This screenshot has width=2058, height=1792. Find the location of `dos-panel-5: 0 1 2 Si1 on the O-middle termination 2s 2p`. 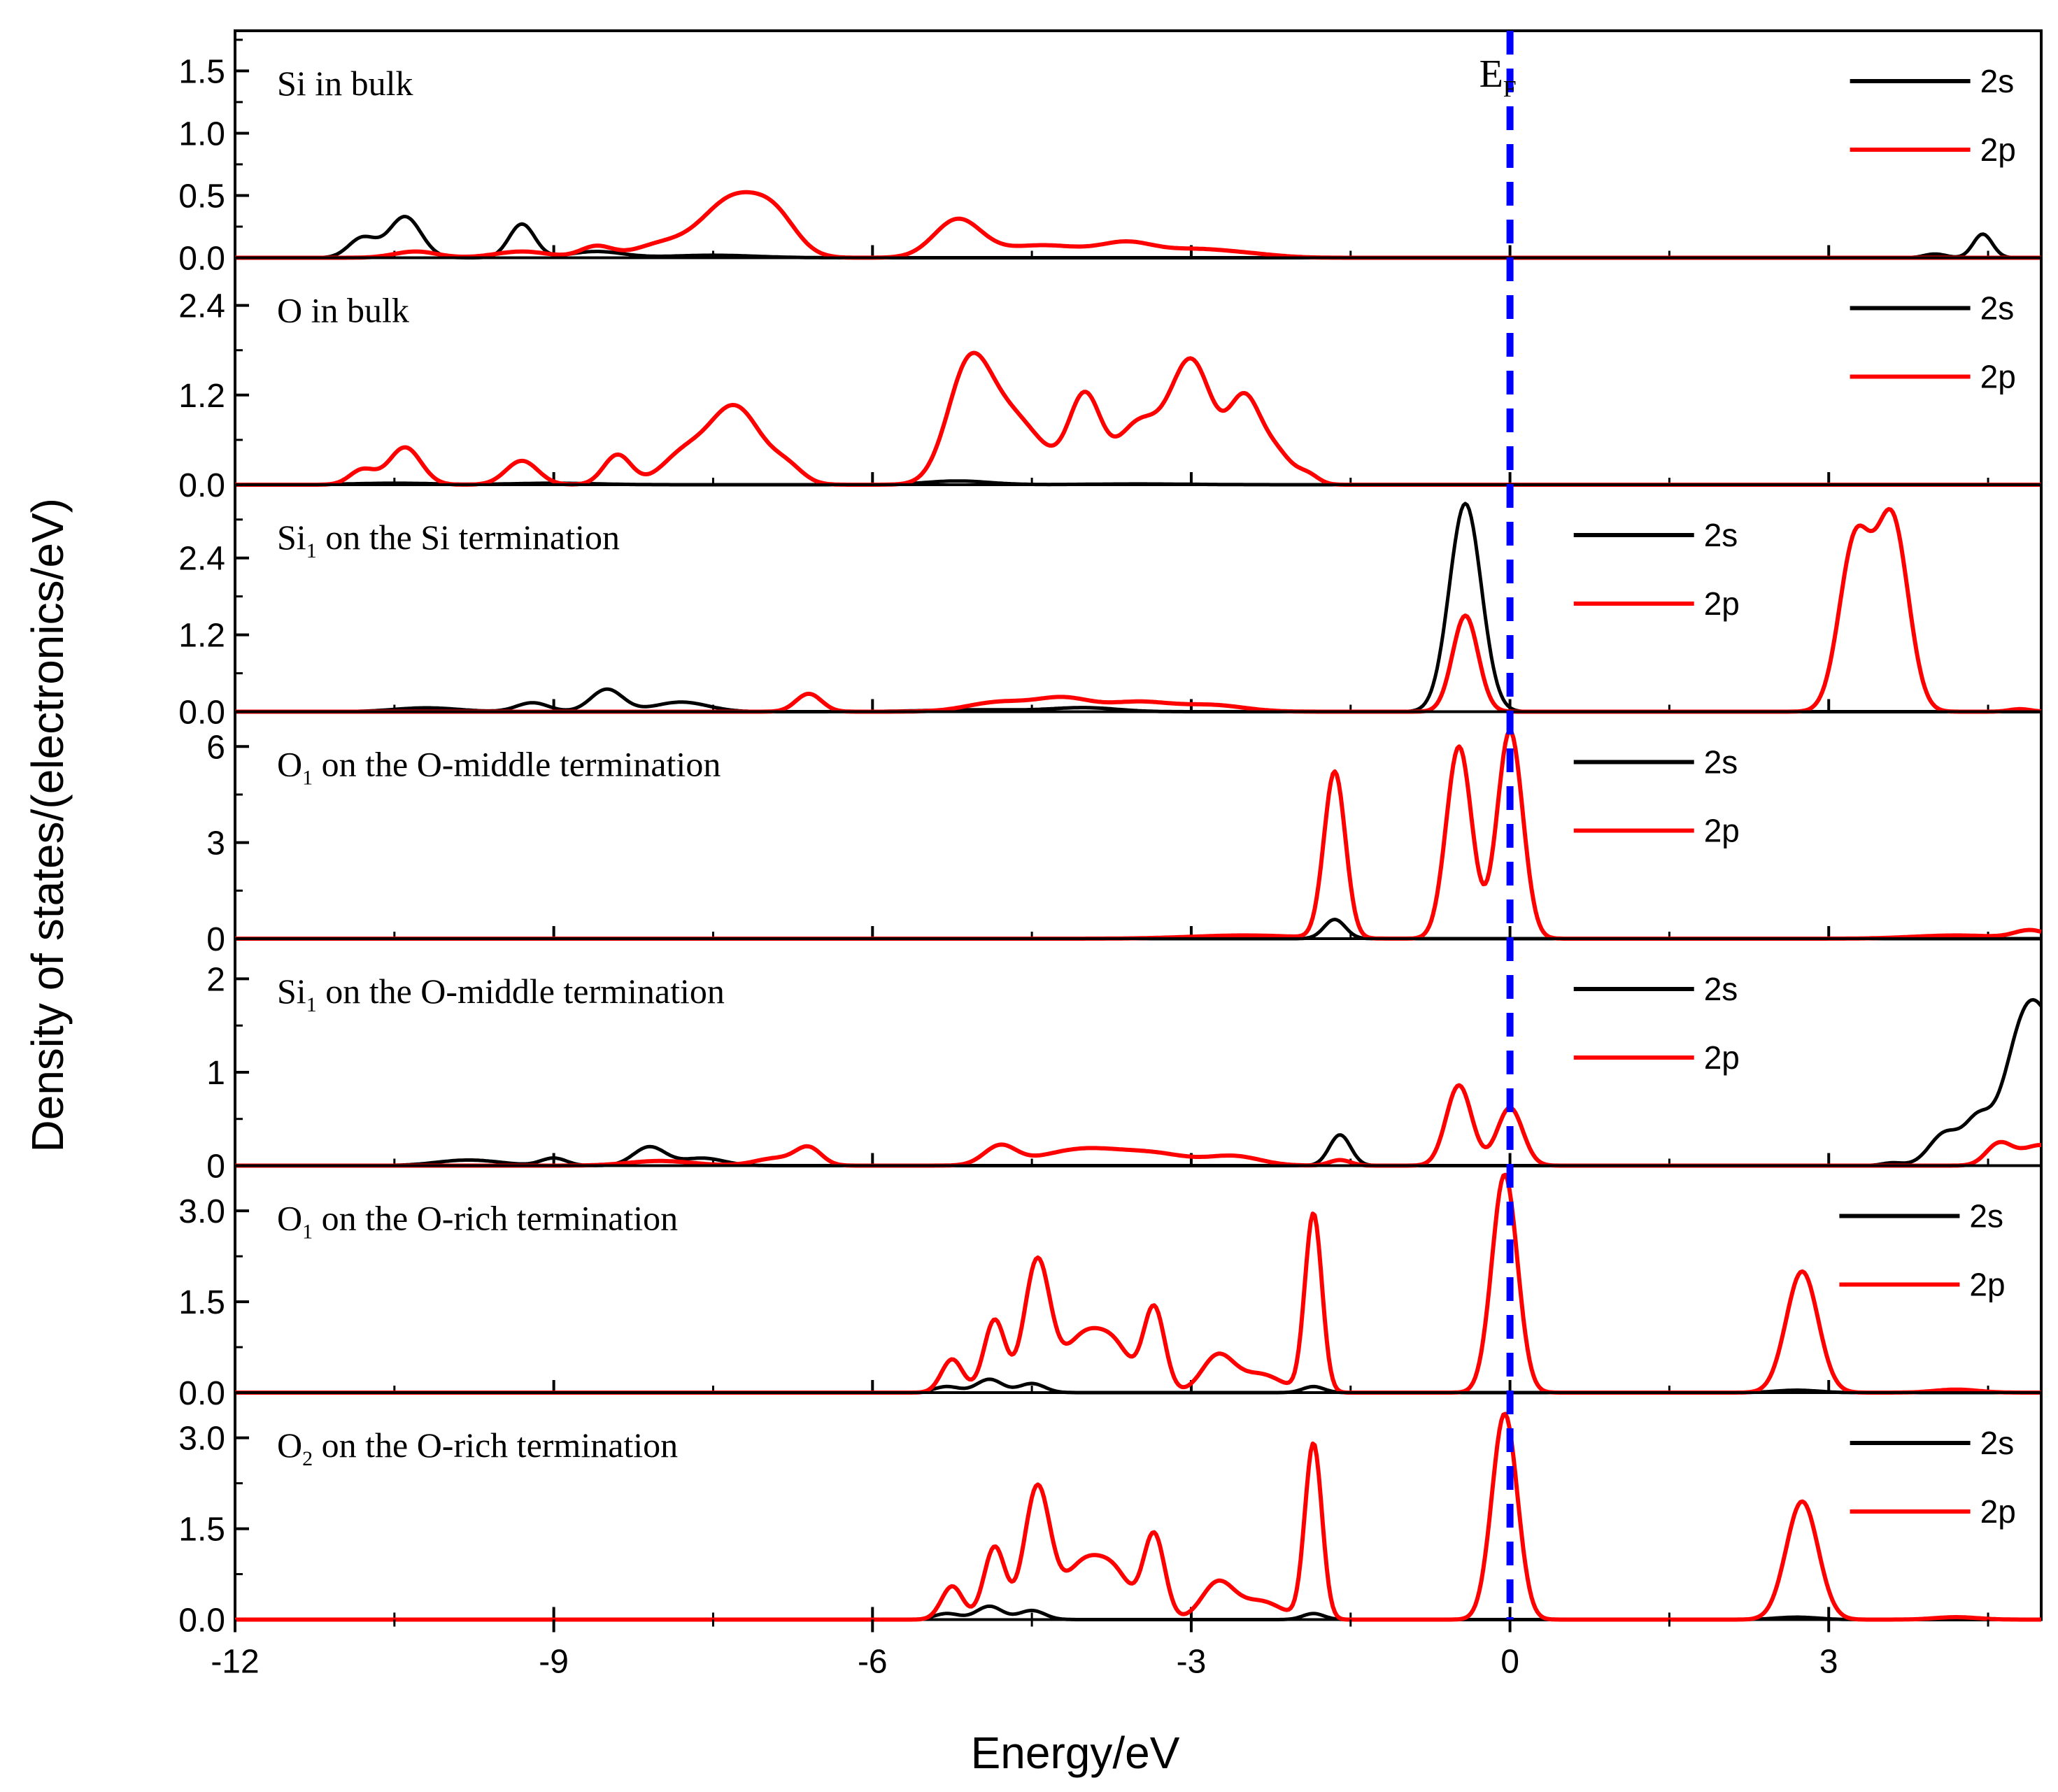

dos-panel-5: 0 1 2 Si1 on the O-middle termination 2s 2p is located at coordinates (1124, 1061).